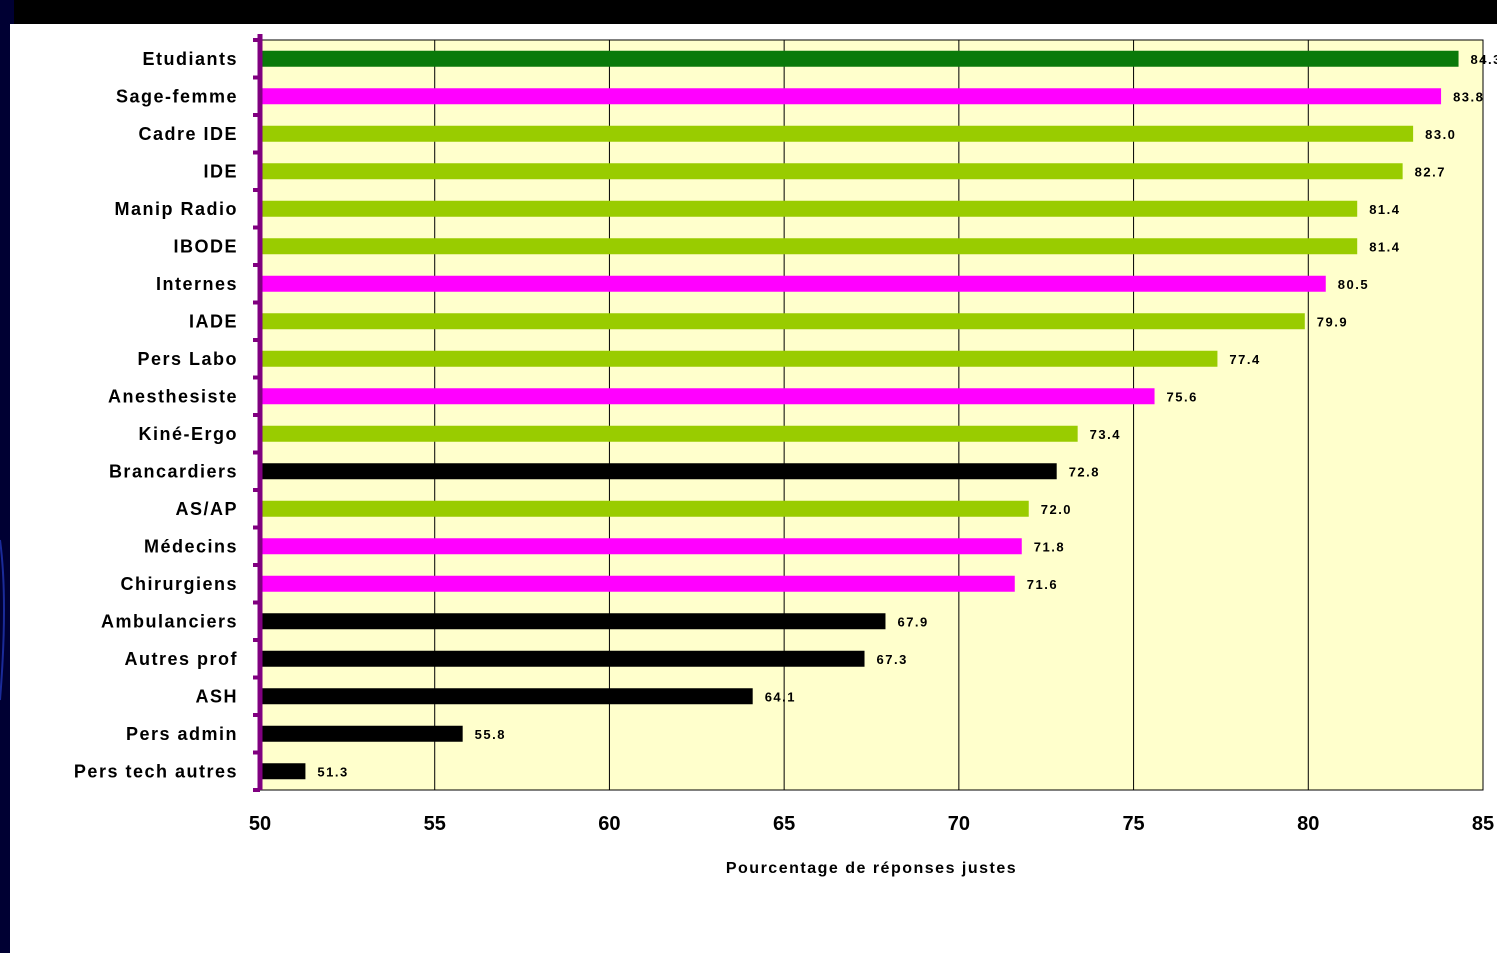  What do you see at coordinates (1353, 284) in the screenshot?
I see `data-label: 80.5` at bounding box center [1353, 284].